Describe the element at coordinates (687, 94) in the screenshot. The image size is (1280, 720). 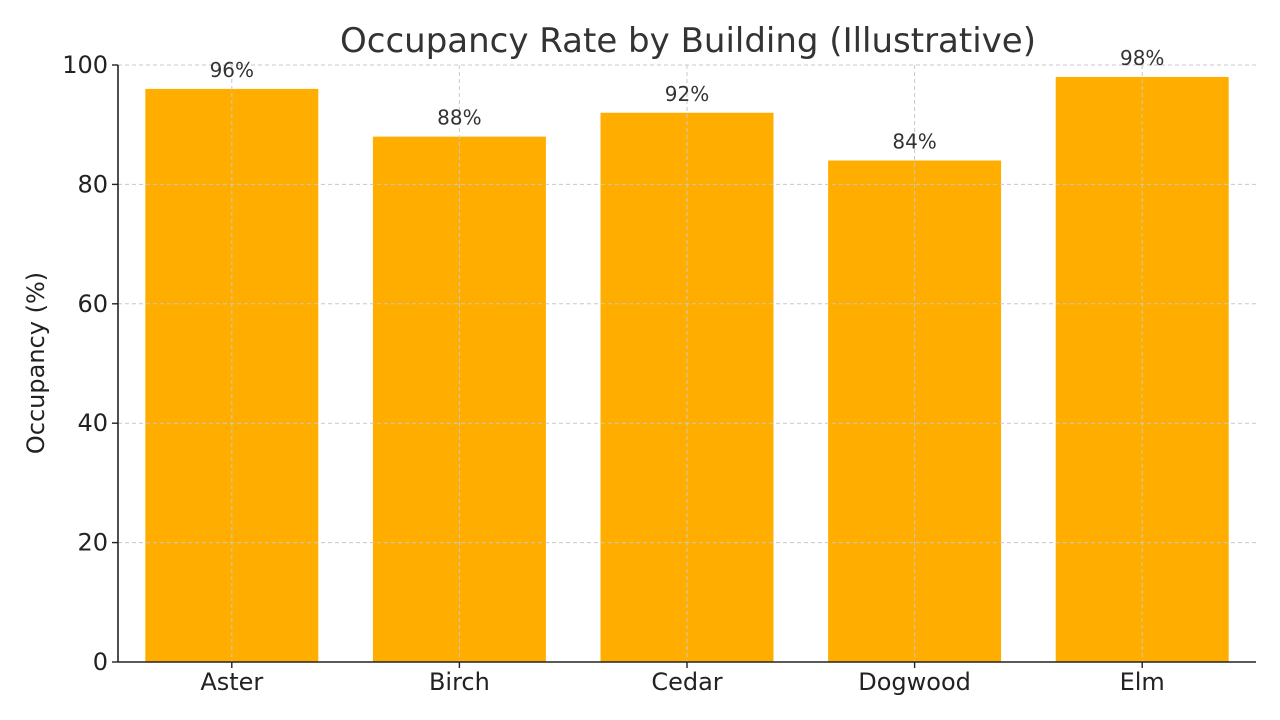
I see `data-label-cedar: 92%` at that location.